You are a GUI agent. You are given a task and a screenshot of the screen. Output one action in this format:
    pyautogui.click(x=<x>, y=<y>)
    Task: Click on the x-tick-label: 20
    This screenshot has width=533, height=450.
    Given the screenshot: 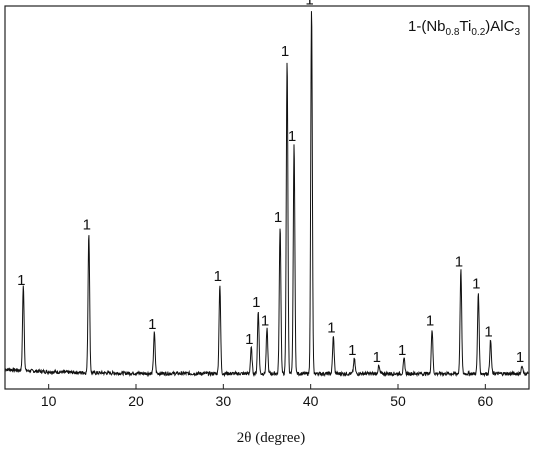 What is the action you would take?
    pyautogui.click(x=136, y=401)
    